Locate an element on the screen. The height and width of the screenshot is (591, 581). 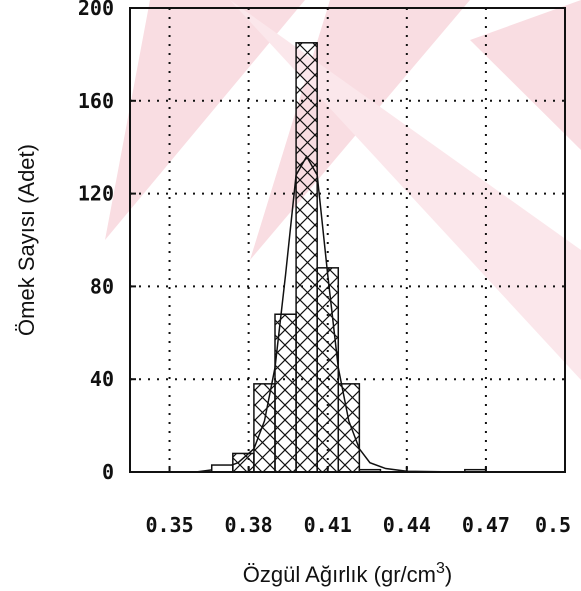
y-tick-label: 0 is located at coordinates (108, 472).